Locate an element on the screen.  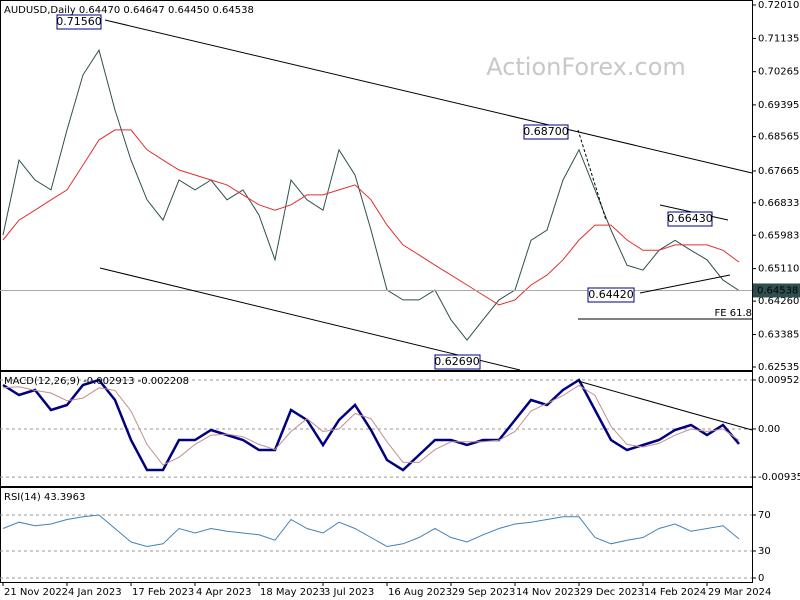
x-tick-label: 16 Aug 2023 is located at coordinates (420, 592).